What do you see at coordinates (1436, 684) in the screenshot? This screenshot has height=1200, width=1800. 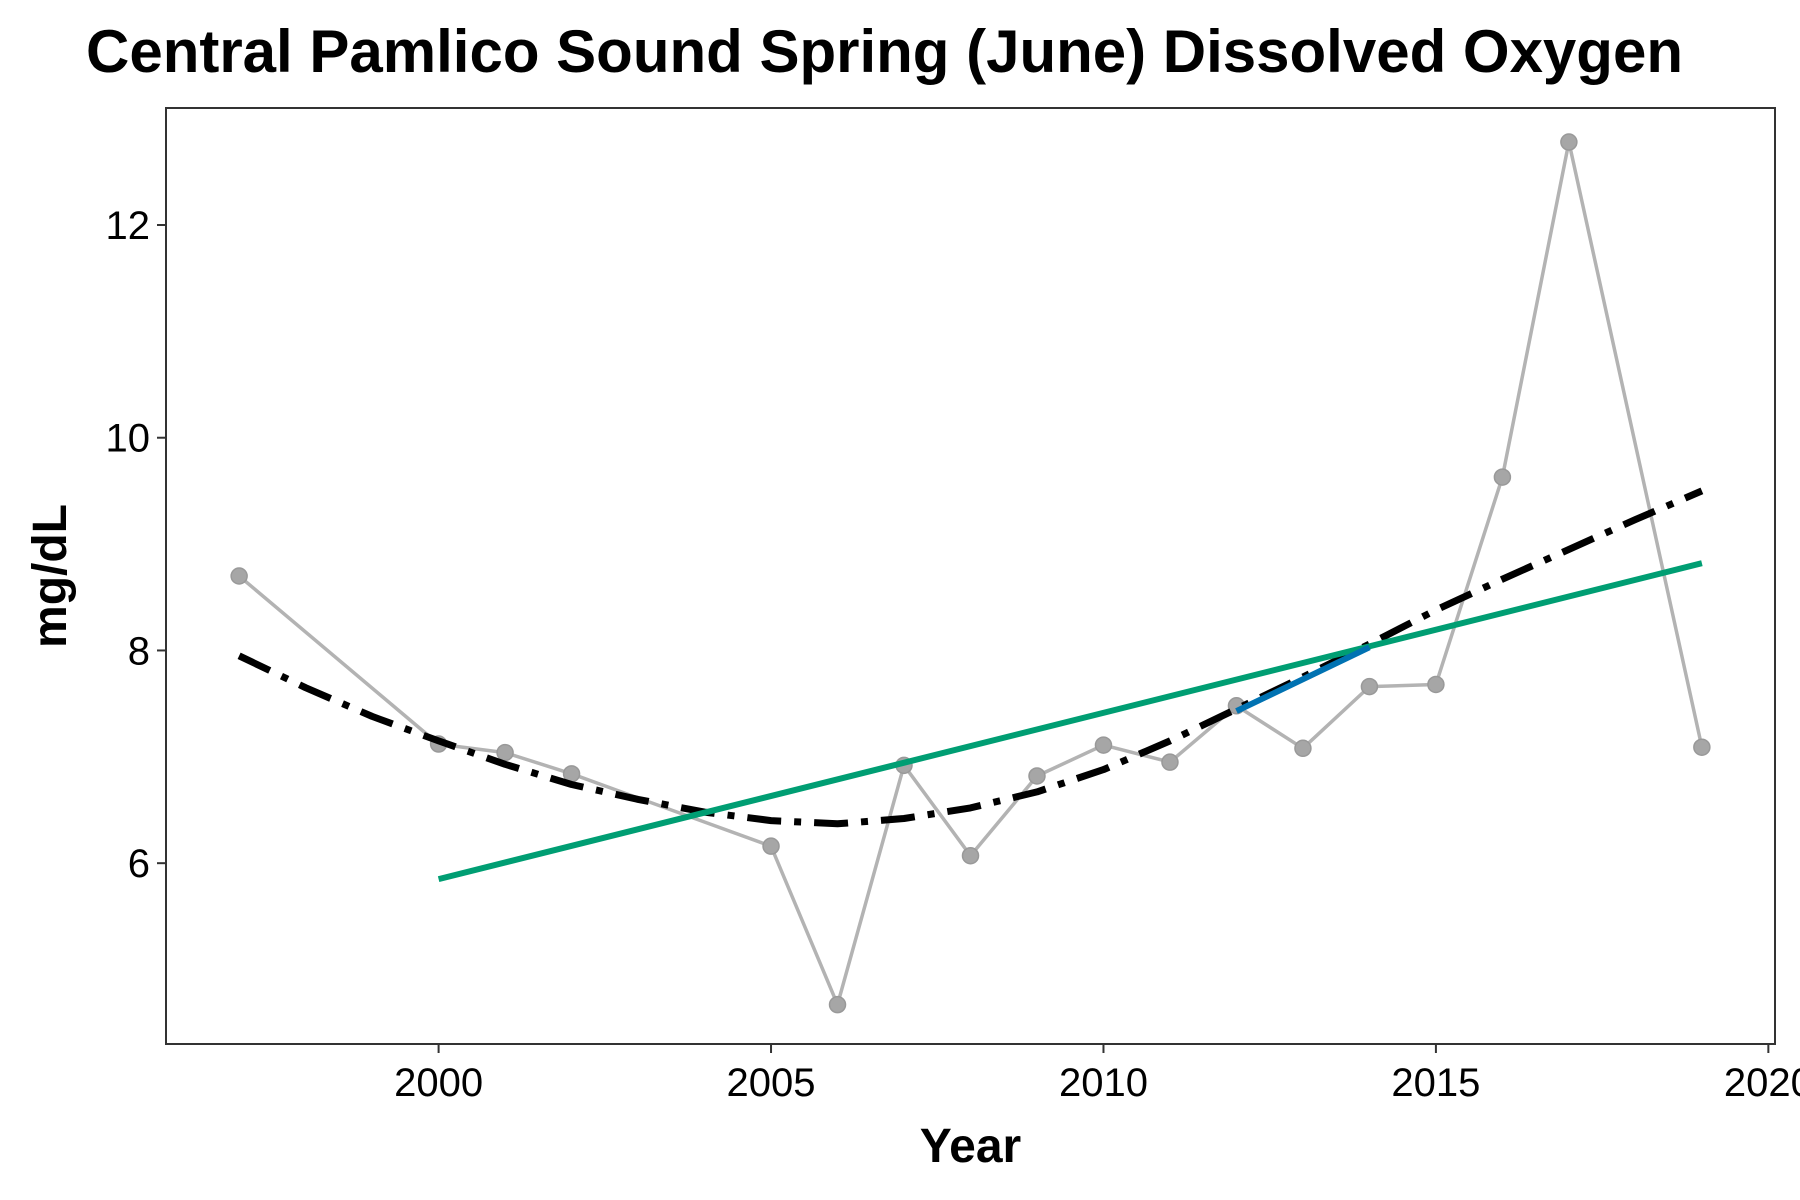 I see `observed-point-2015` at bounding box center [1436, 684].